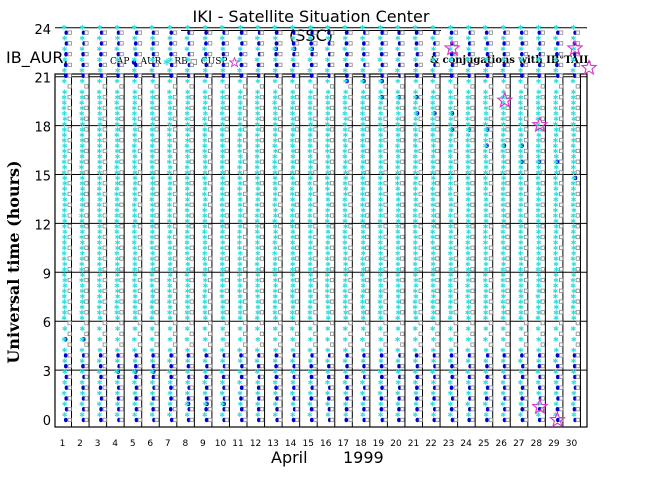 The height and width of the screenshot is (500, 650). What do you see at coordinates (291, 444) in the screenshot?
I see `x-tick-label: 14` at bounding box center [291, 444].